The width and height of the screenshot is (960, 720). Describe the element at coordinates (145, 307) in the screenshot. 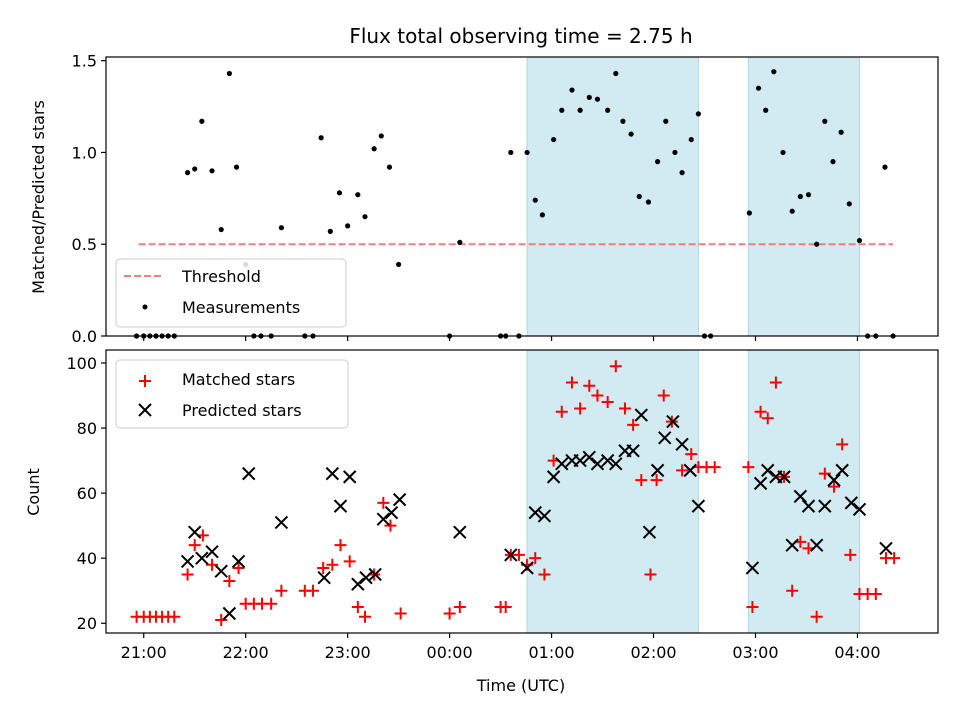

I see `legend-measurements-swatch` at that location.